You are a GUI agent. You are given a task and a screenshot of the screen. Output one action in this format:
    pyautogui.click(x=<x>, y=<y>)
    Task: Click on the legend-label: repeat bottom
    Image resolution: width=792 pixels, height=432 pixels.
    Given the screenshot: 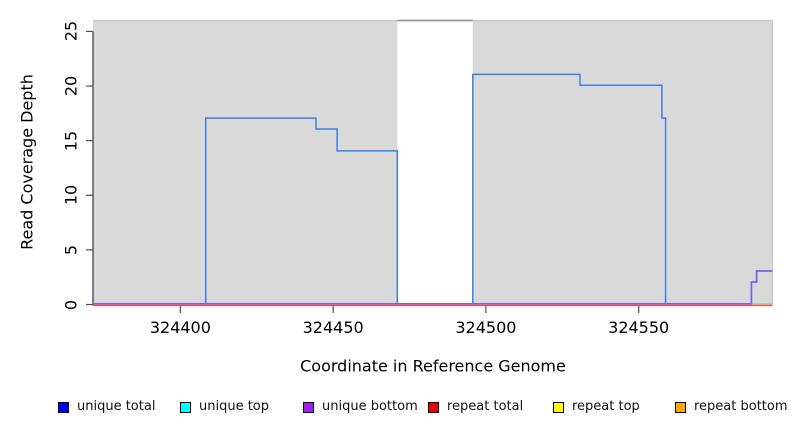 What is the action you would take?
    pyautogui.click(x=741, y=406)
    